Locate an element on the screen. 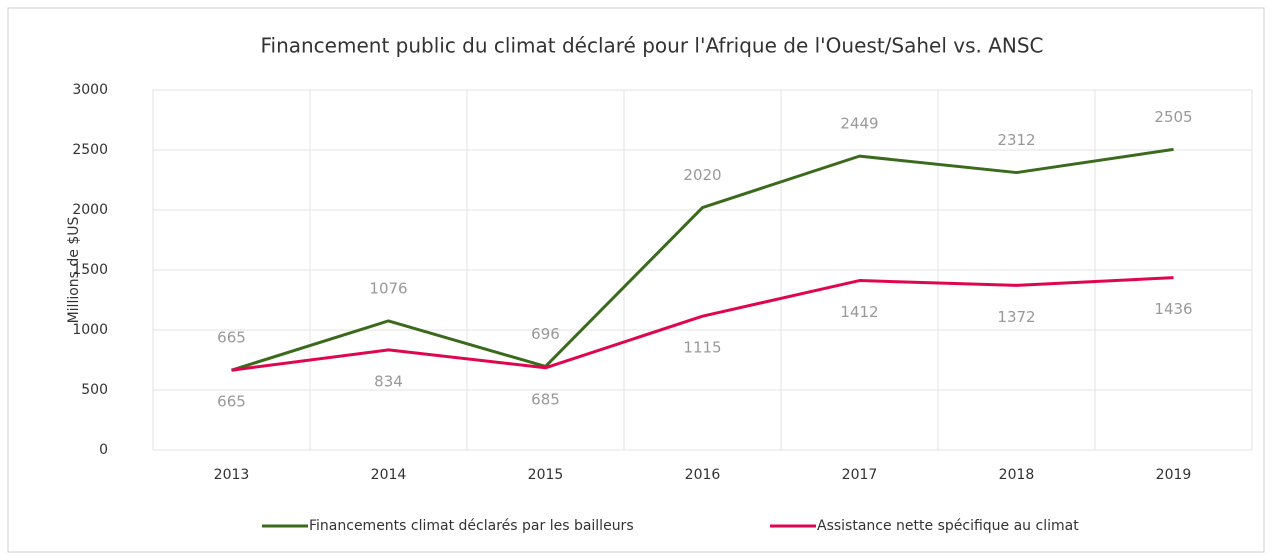 This screenshot has height=560, width=1272. data-label: 834 is located at coordinates (388, 381).